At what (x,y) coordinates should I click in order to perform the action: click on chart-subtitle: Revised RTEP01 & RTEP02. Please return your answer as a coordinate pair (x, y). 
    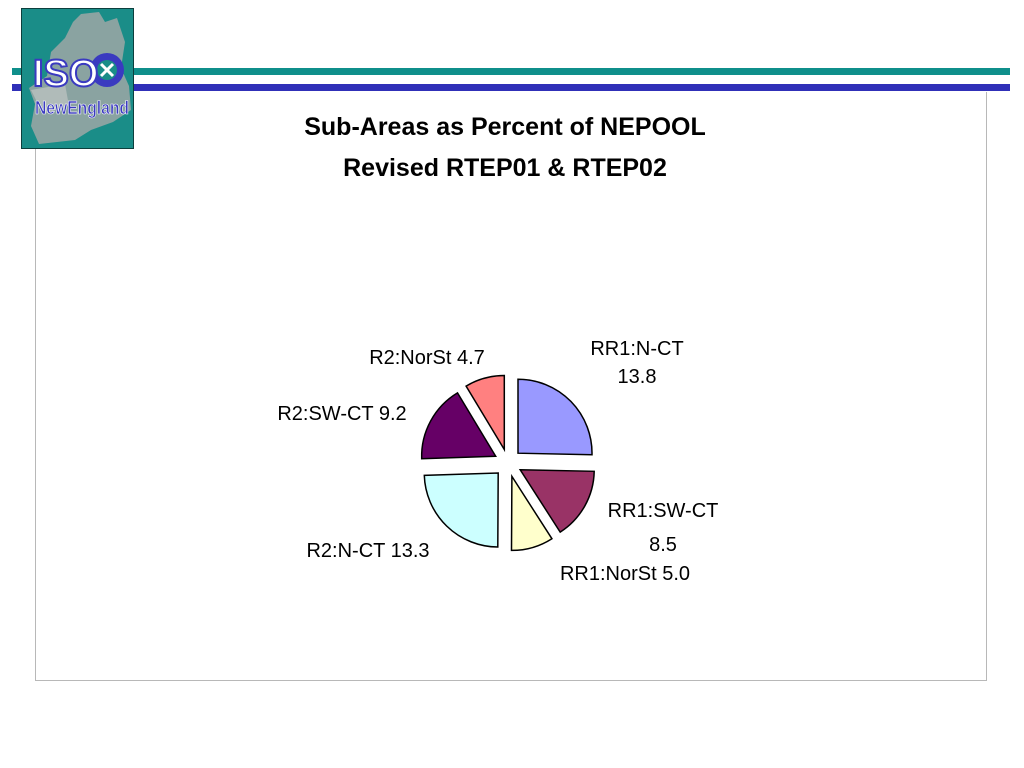
    Looking at the image, I should click on (505, 168).